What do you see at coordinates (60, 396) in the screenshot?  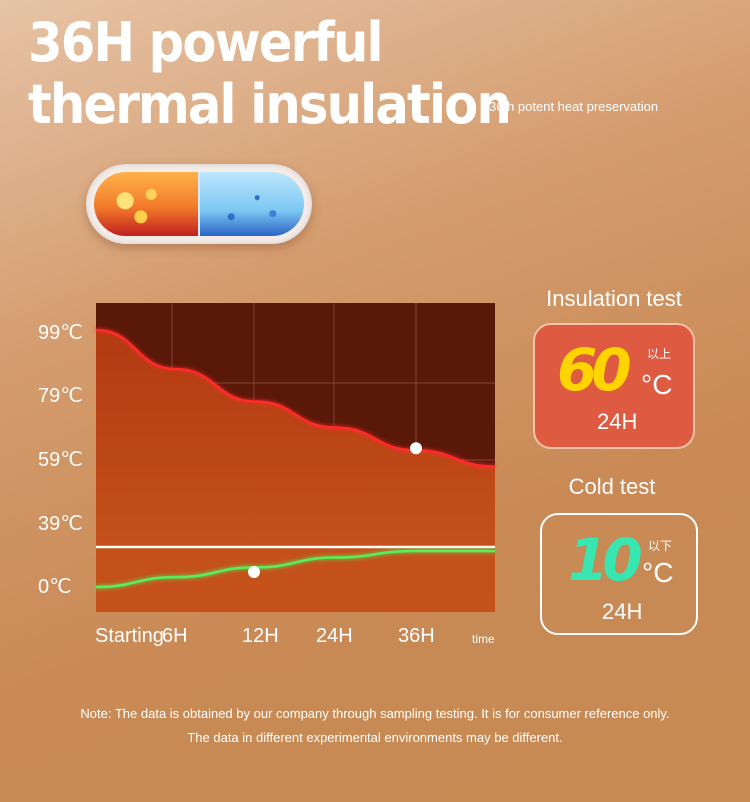 I see `y-tick-label: 79℃` at bounding box center [60, 396].